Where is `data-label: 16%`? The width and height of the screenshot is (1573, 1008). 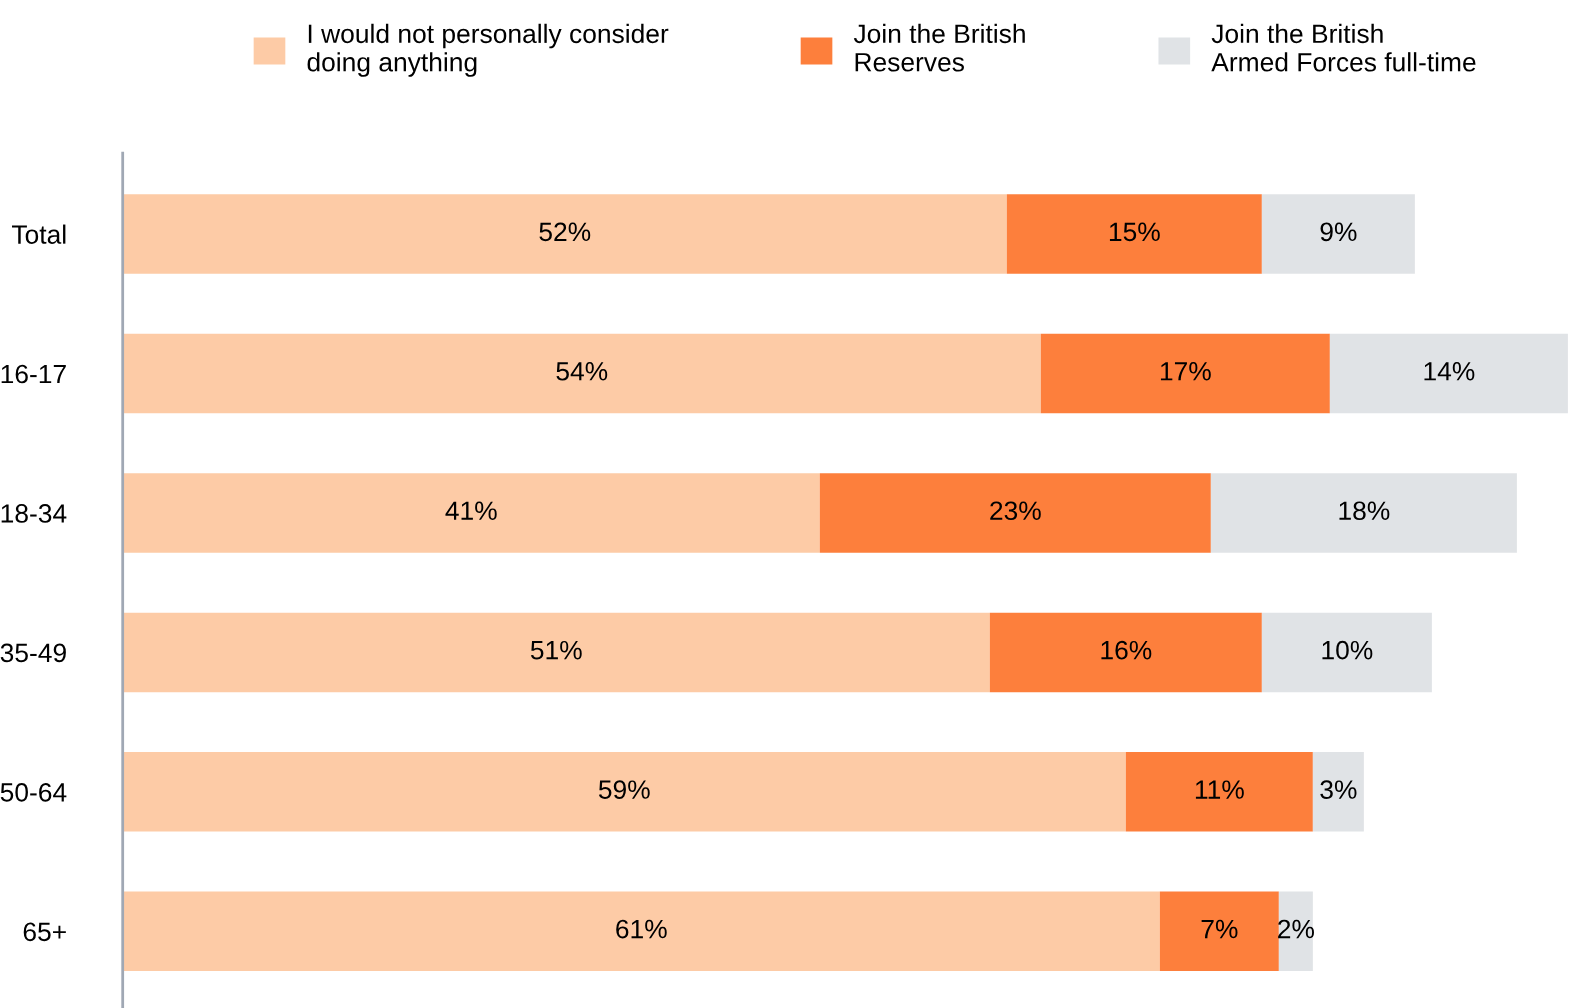 data-label: 16% is located at coordinates (1126, 650).